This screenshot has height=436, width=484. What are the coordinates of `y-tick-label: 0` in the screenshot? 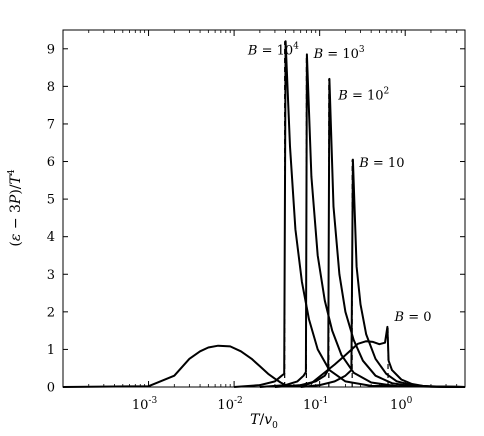 It's located at (51, 388).